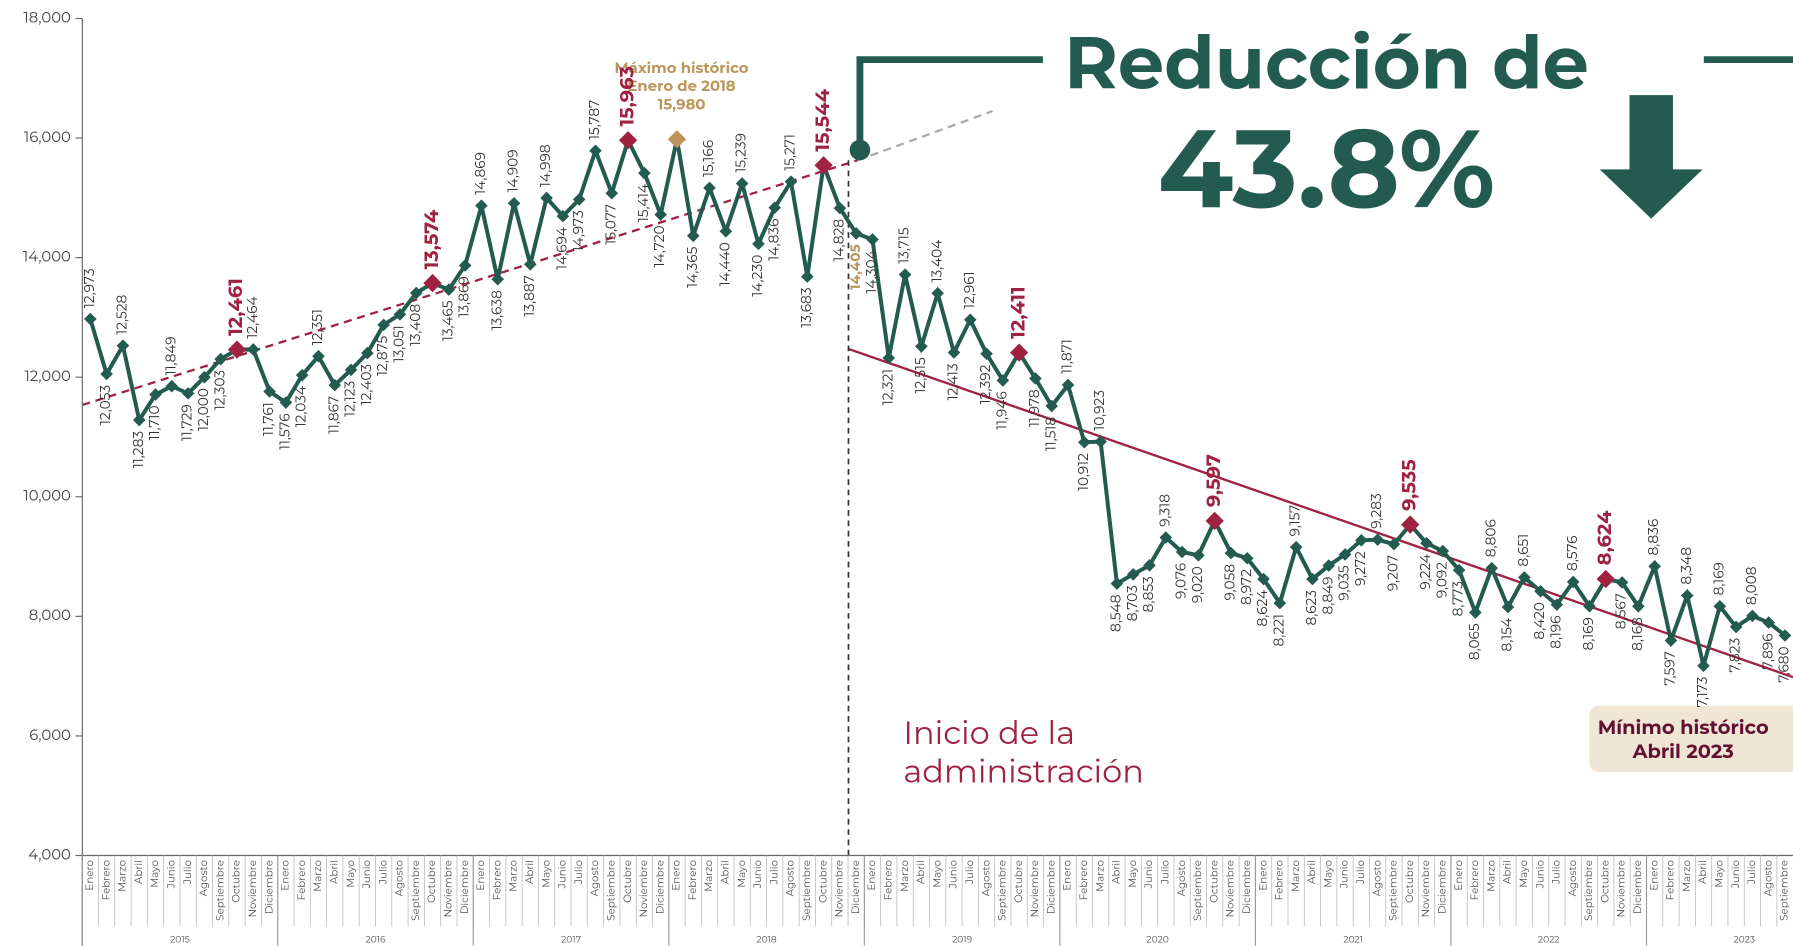 The height and width of the screenshot is (946, 1793). What do you see at coordinates (465, 296) in the screenshot?
I see `data-label: 13,869` at bounding box center [465, 296].